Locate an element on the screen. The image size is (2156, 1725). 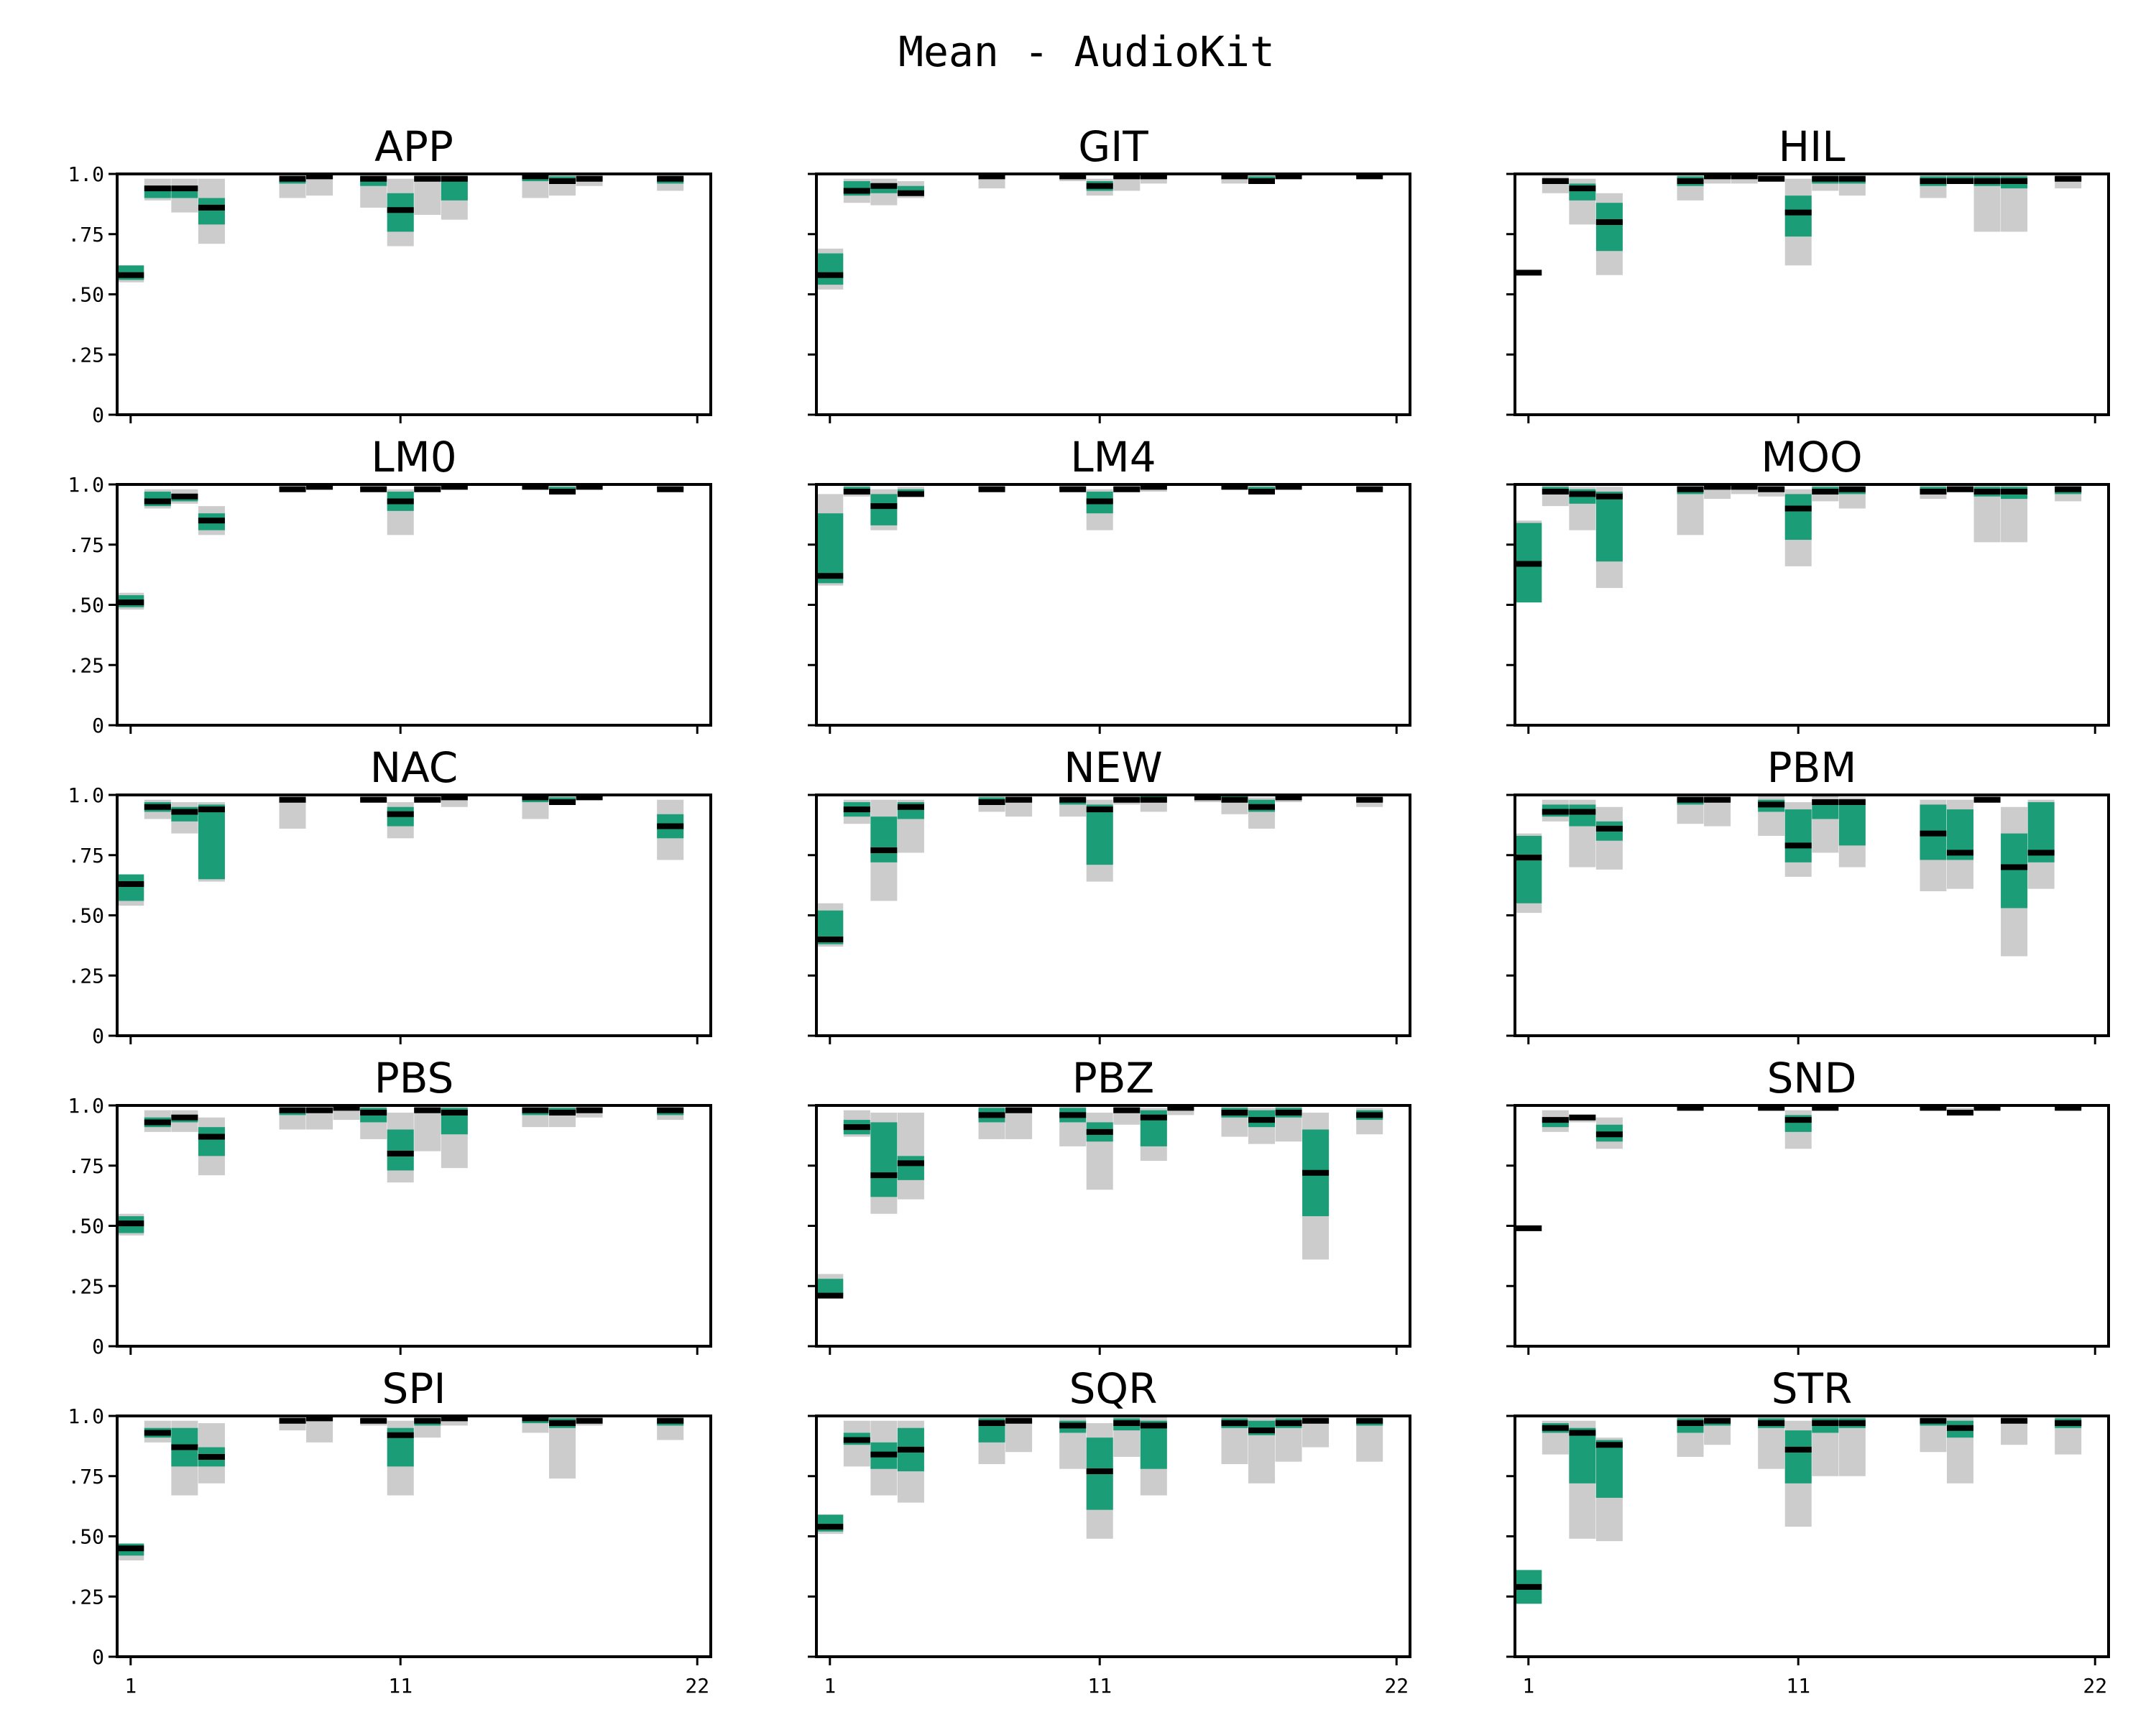
panel-snd: SND is located at coordinates (1808, 1204).